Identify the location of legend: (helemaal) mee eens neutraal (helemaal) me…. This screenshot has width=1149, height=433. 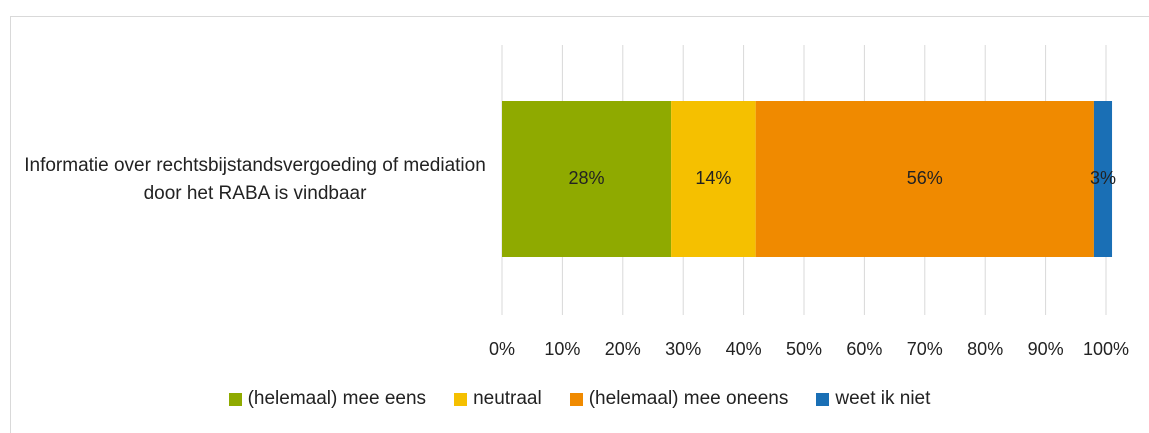
(579, 399).